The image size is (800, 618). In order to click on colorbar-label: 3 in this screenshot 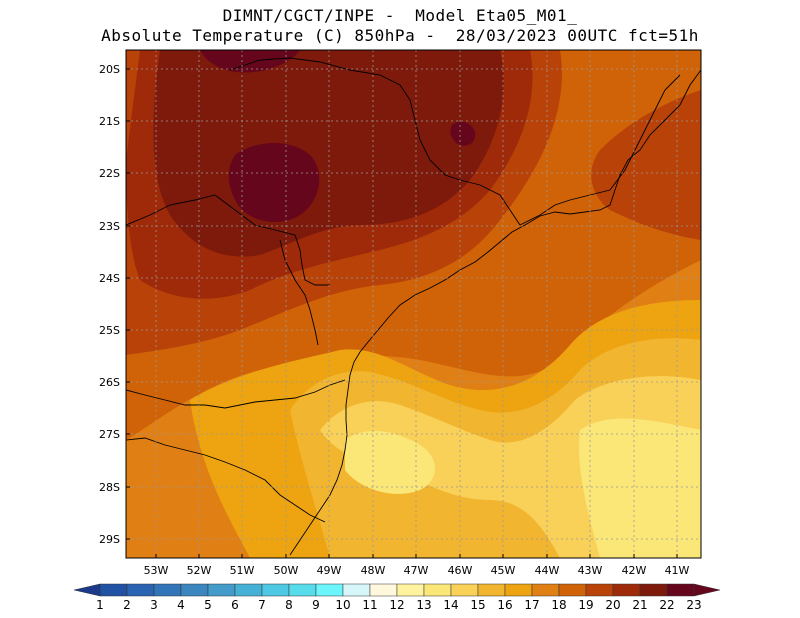, I will do `click(154, 605)`.